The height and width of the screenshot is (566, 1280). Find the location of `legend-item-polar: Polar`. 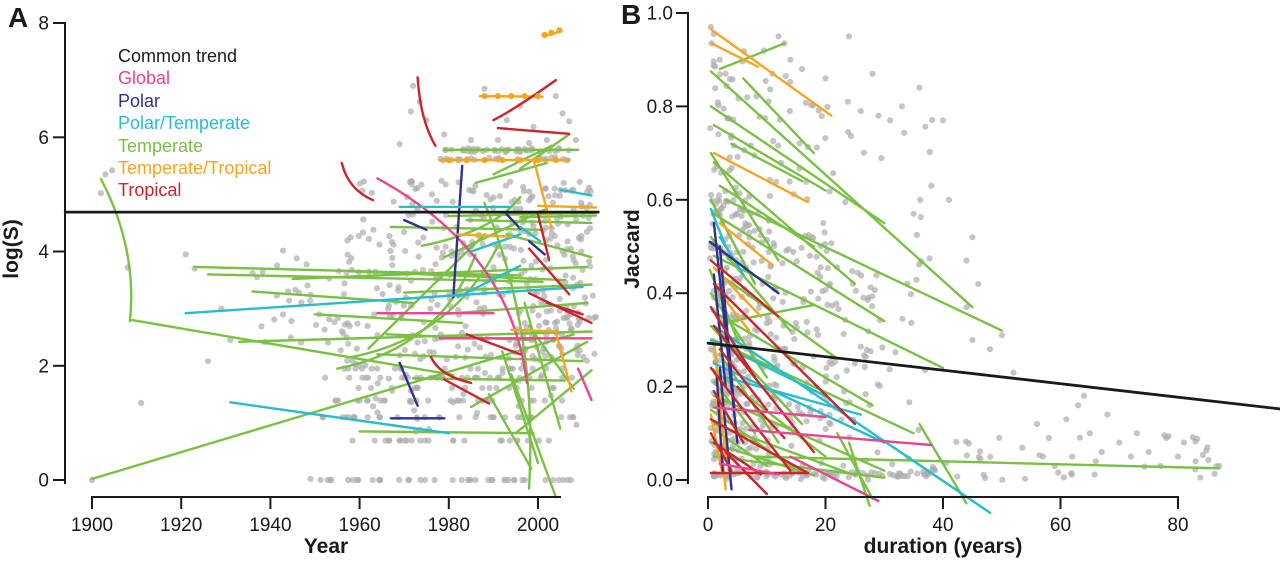

legend-item-polar: Polar is located at coordinates (139, 100).